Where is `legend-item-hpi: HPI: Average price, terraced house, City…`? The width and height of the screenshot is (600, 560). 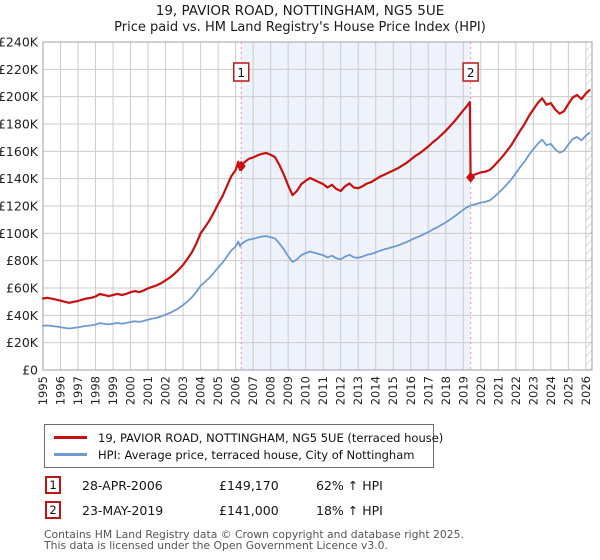 legend-item-hpi: HPI: Average price, terraced house, City… is located at coordinates (243, 454).